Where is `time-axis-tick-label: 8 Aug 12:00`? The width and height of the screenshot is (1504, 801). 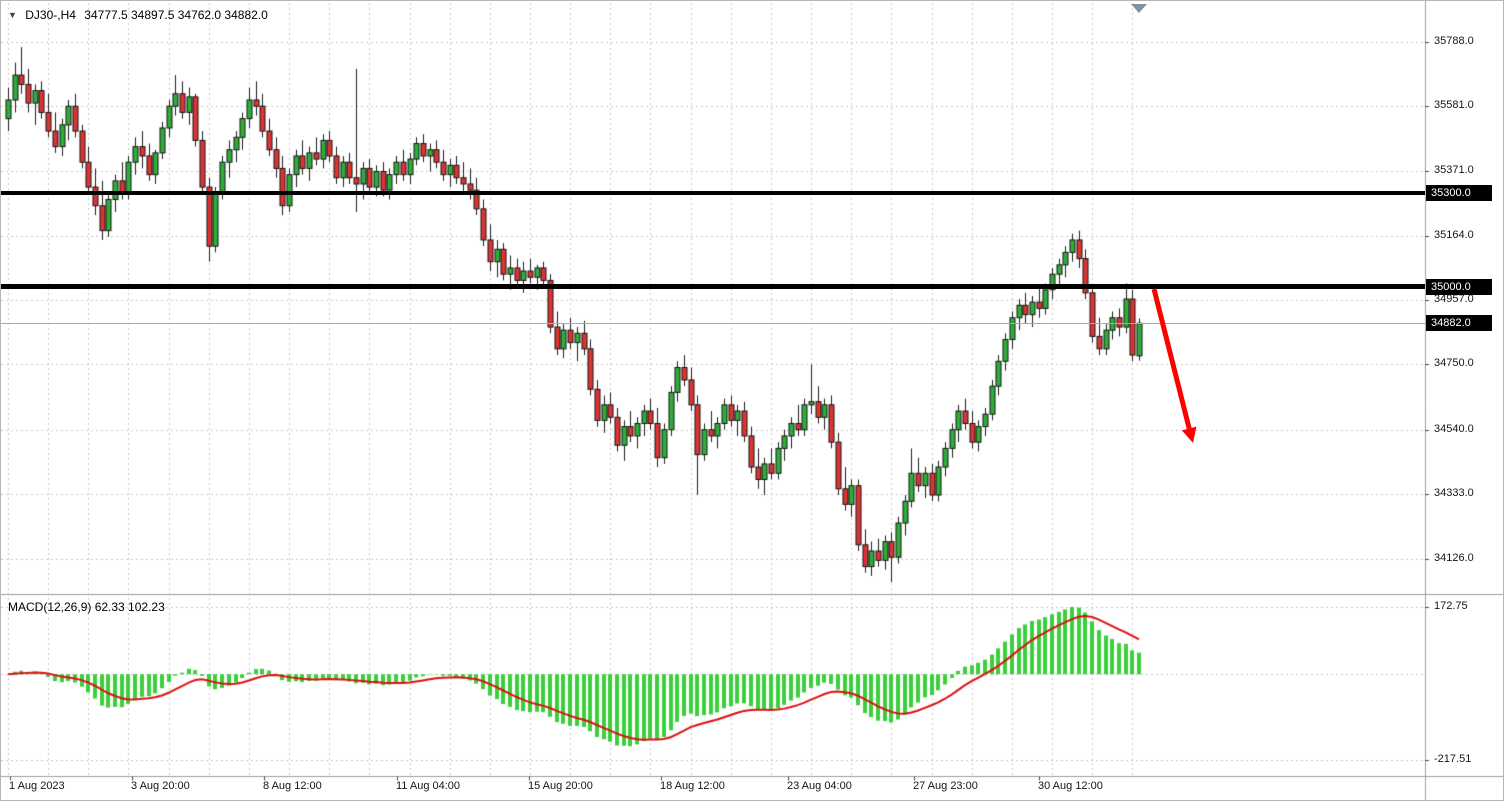
time-axis-tick-label: 8 Aug 12:00 is located at coordinates (292, 786).